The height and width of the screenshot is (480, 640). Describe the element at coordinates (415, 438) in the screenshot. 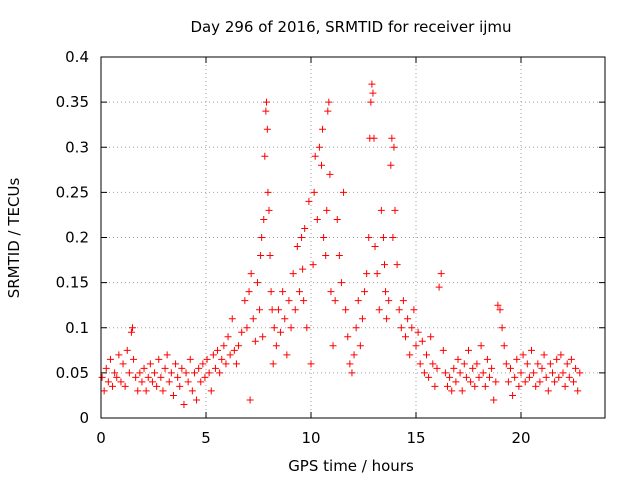

I see `x-tick-label: 15` at that location.